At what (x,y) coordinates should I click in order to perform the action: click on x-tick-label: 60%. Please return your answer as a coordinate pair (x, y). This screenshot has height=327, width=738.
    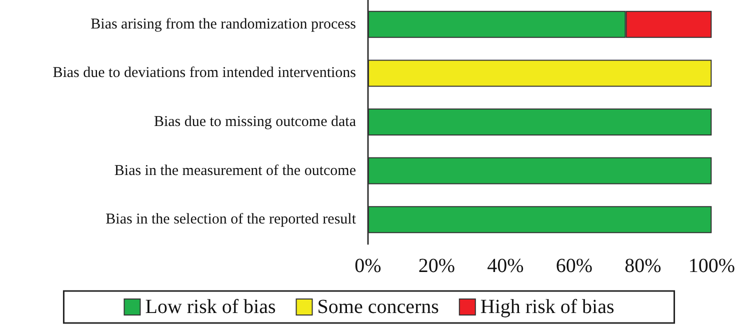
    Looking at the image, I should click on (574, 266).